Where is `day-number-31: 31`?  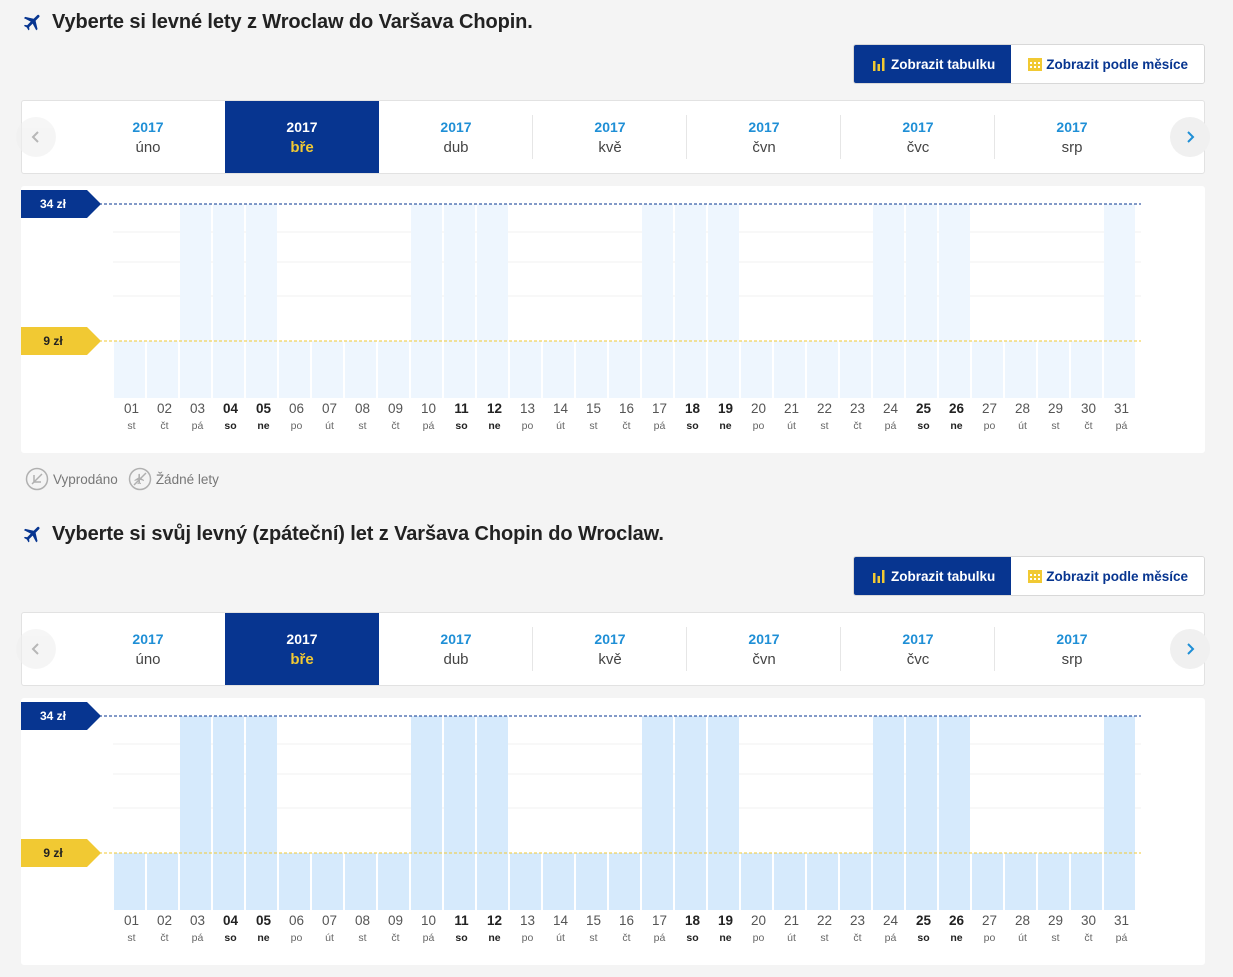
day-number-31: 31 is located at coordinates (1121, 920).